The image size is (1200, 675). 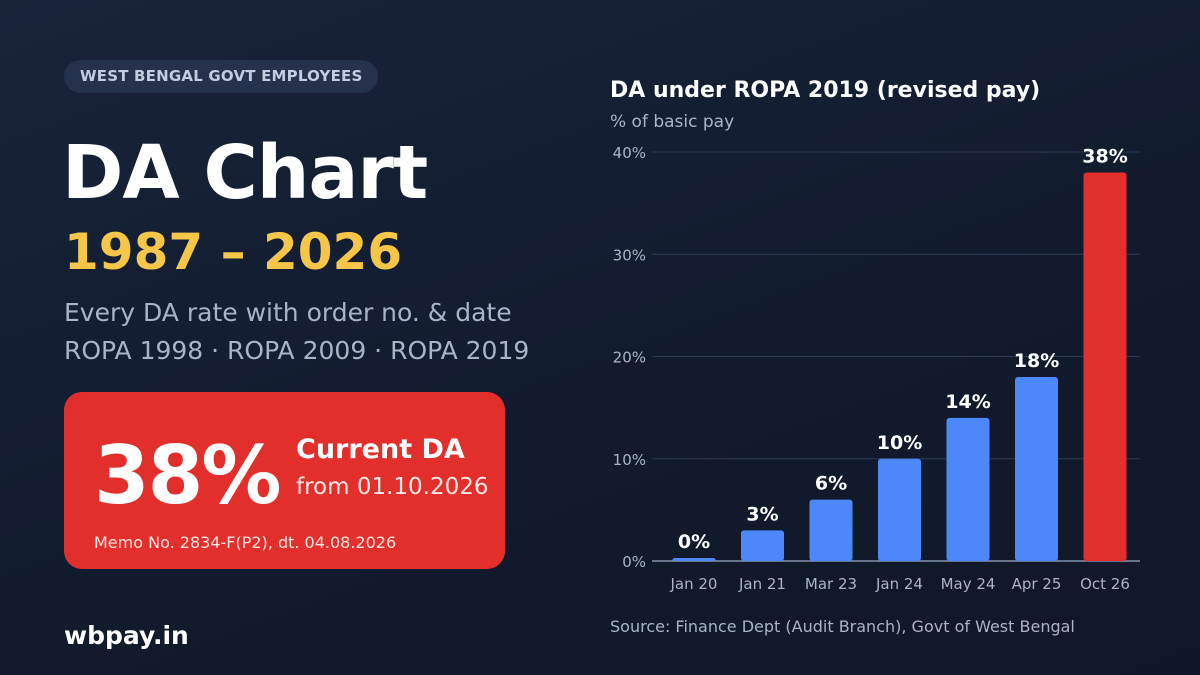 I want to click on data-label: 14%, so click(x=967, y=402).